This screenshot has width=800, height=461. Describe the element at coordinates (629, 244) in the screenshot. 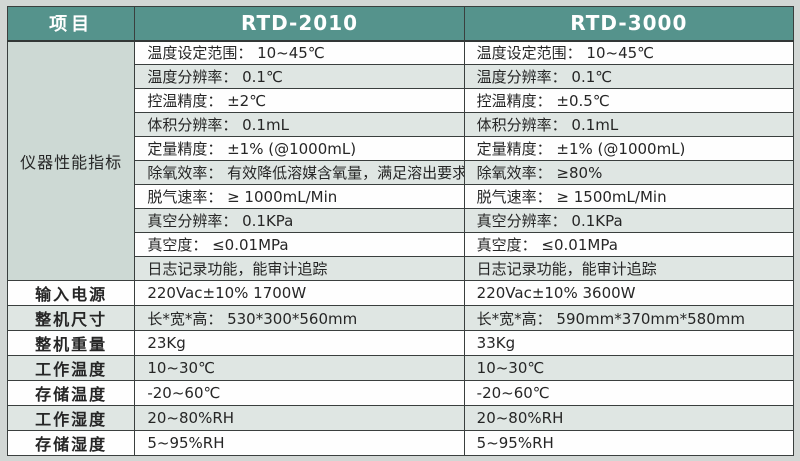

I see `perf-rtd3000-vacuum-degree: 真空度： ≤0.01MPa` at that location.